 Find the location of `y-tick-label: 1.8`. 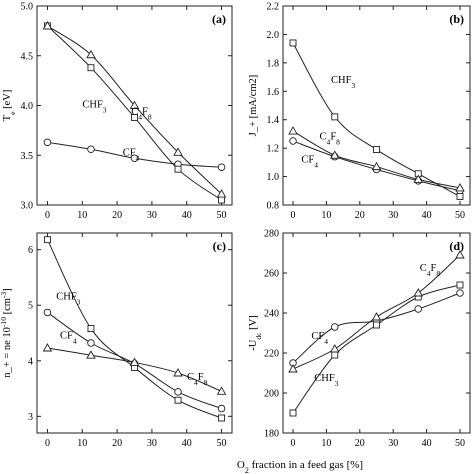

y-tick-label: 1.8 is located at coordinates (273, 63).